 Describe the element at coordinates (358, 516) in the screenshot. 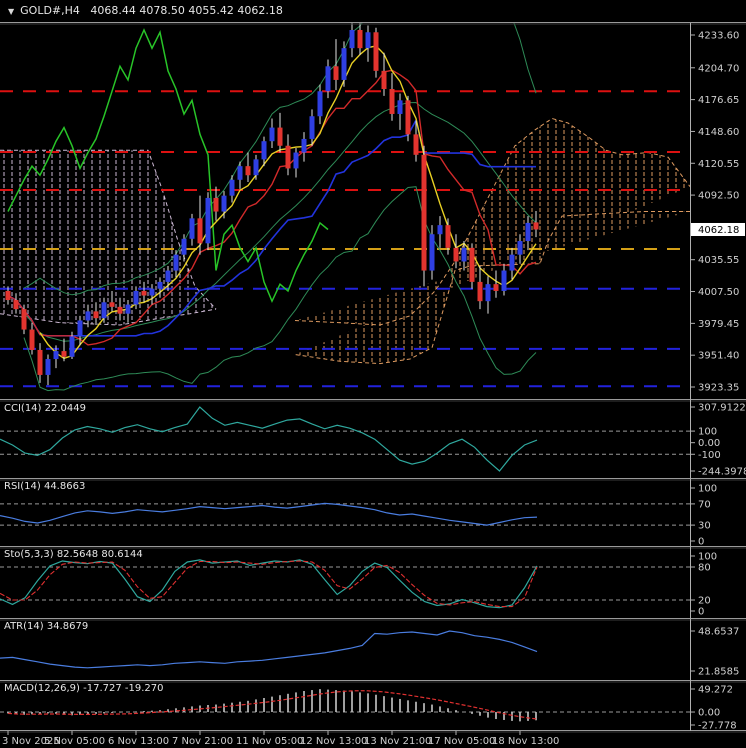

I see `indicator-panel-rsi: 100 70 30 0` at that location.